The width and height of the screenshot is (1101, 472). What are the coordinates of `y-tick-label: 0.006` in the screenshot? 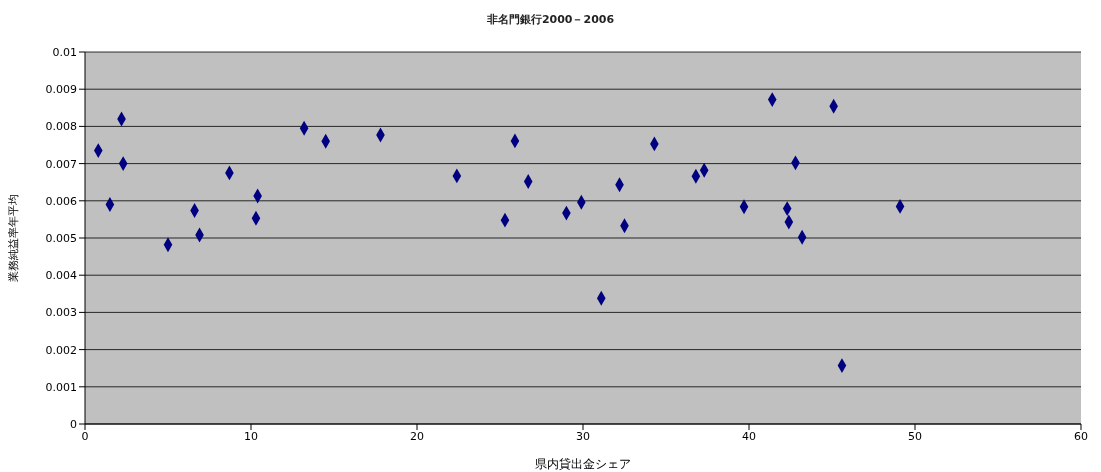 It's located at (61, 201).